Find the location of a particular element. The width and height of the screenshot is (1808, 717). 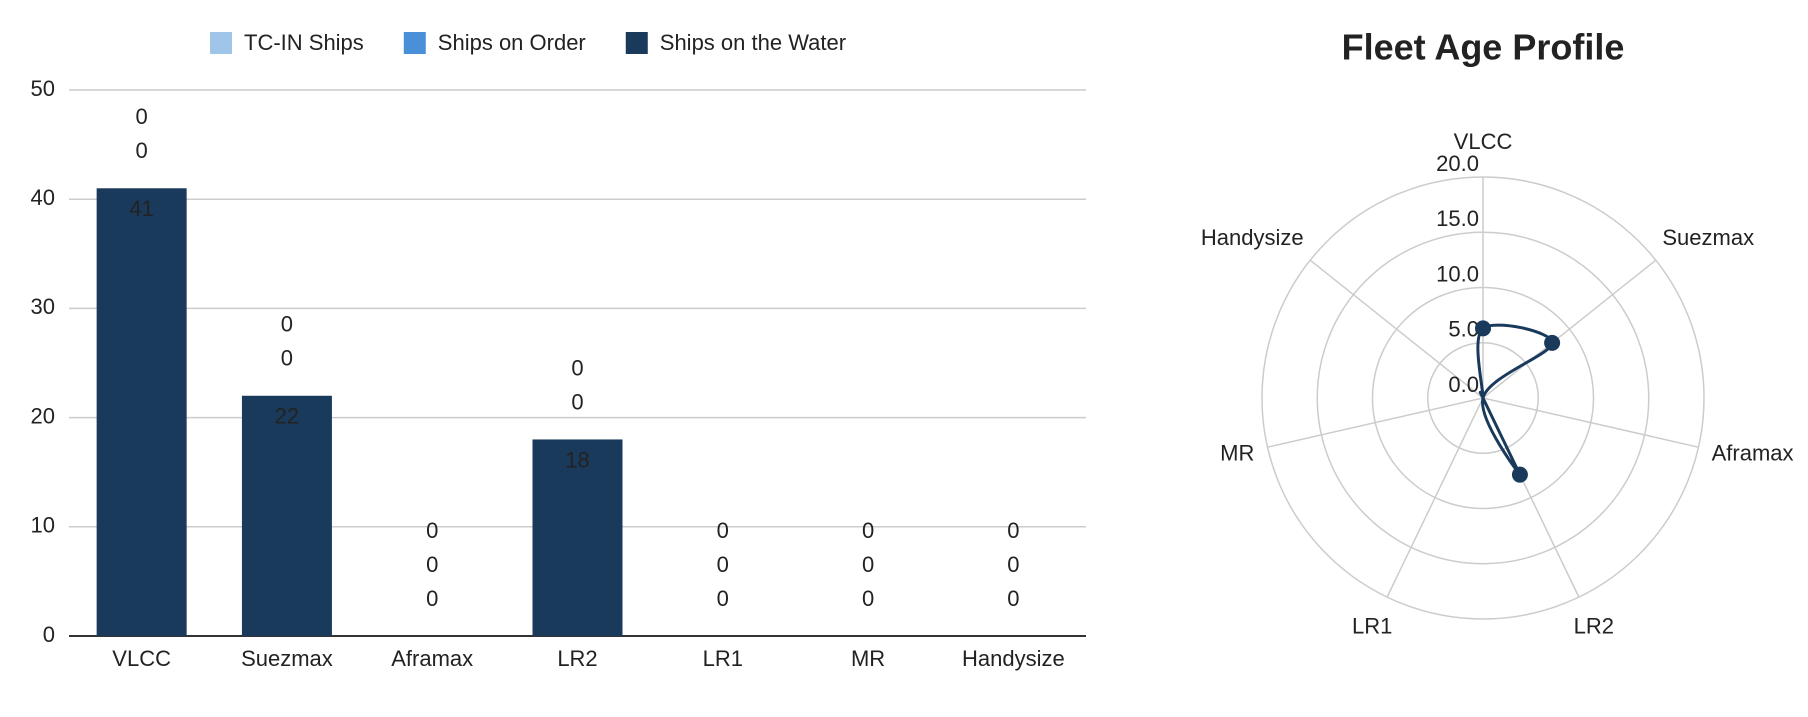

x-tick-label: MR is located at coordinates (868, 658).